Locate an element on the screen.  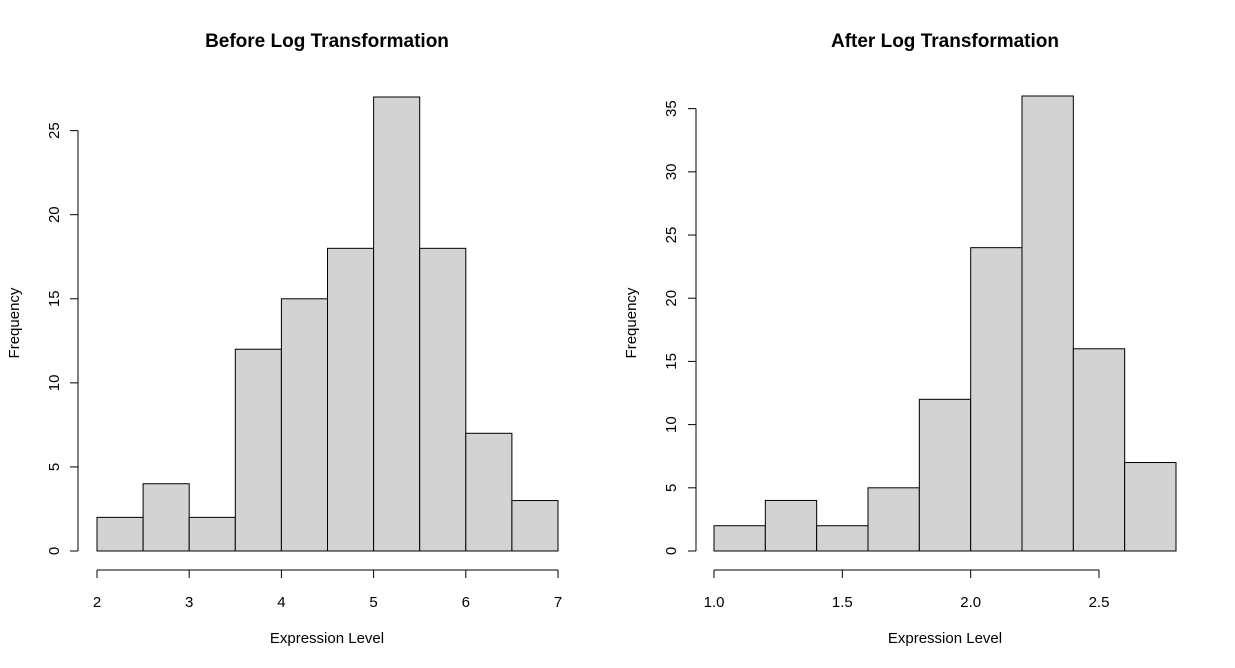
x-tick-label: 2.0 is located at coordinates (970, 602).